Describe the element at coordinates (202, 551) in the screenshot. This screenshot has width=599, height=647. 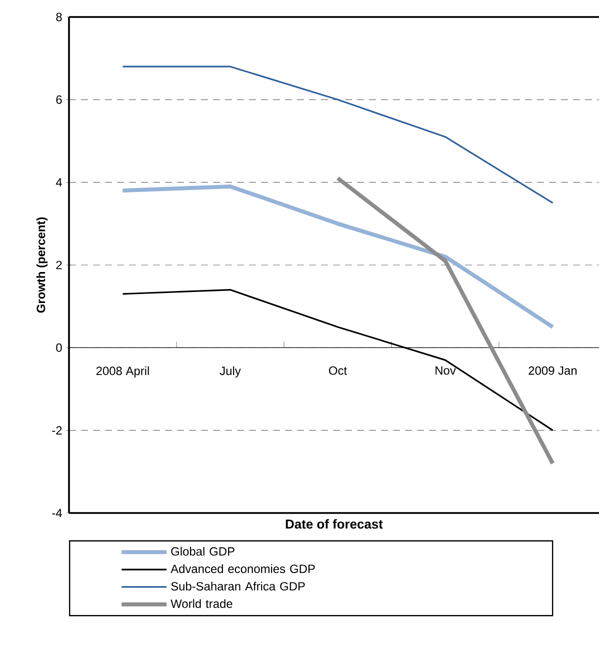
I see `legend-label: Global GDP` at that location.